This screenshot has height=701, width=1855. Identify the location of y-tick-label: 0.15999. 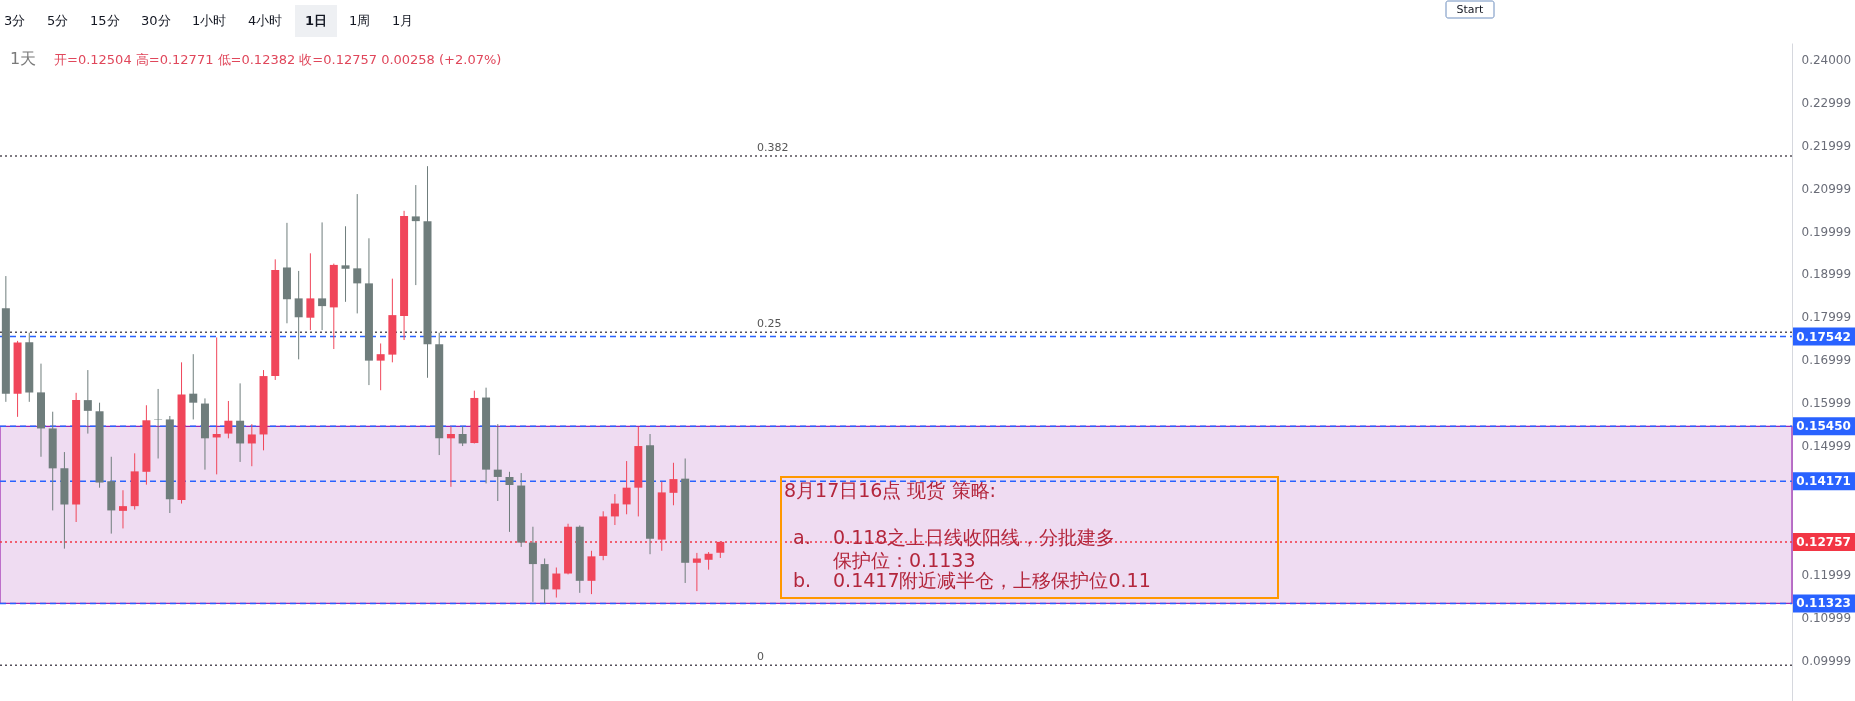
(1826, 403).